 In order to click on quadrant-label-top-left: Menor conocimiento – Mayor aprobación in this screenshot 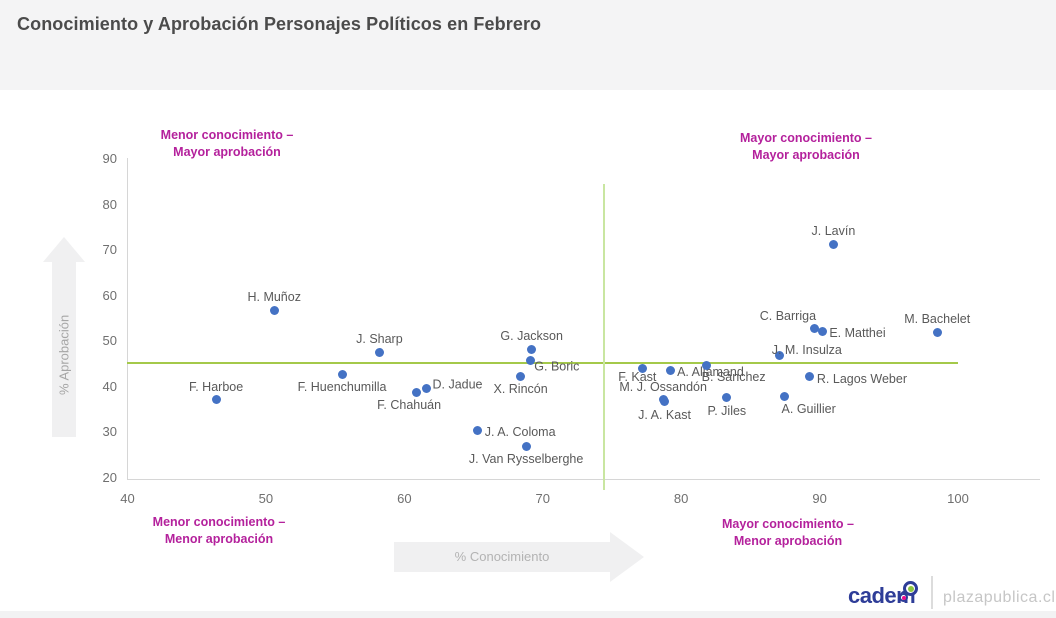, I will do `click(227, 144)`.